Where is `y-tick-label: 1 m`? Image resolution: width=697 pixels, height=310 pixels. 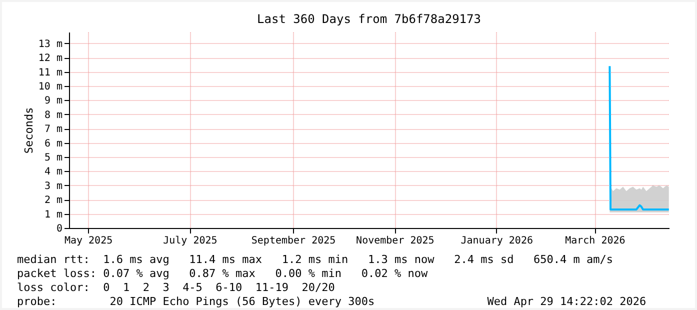
y-tick-label: 1 m is located at coordinates (53, 214).